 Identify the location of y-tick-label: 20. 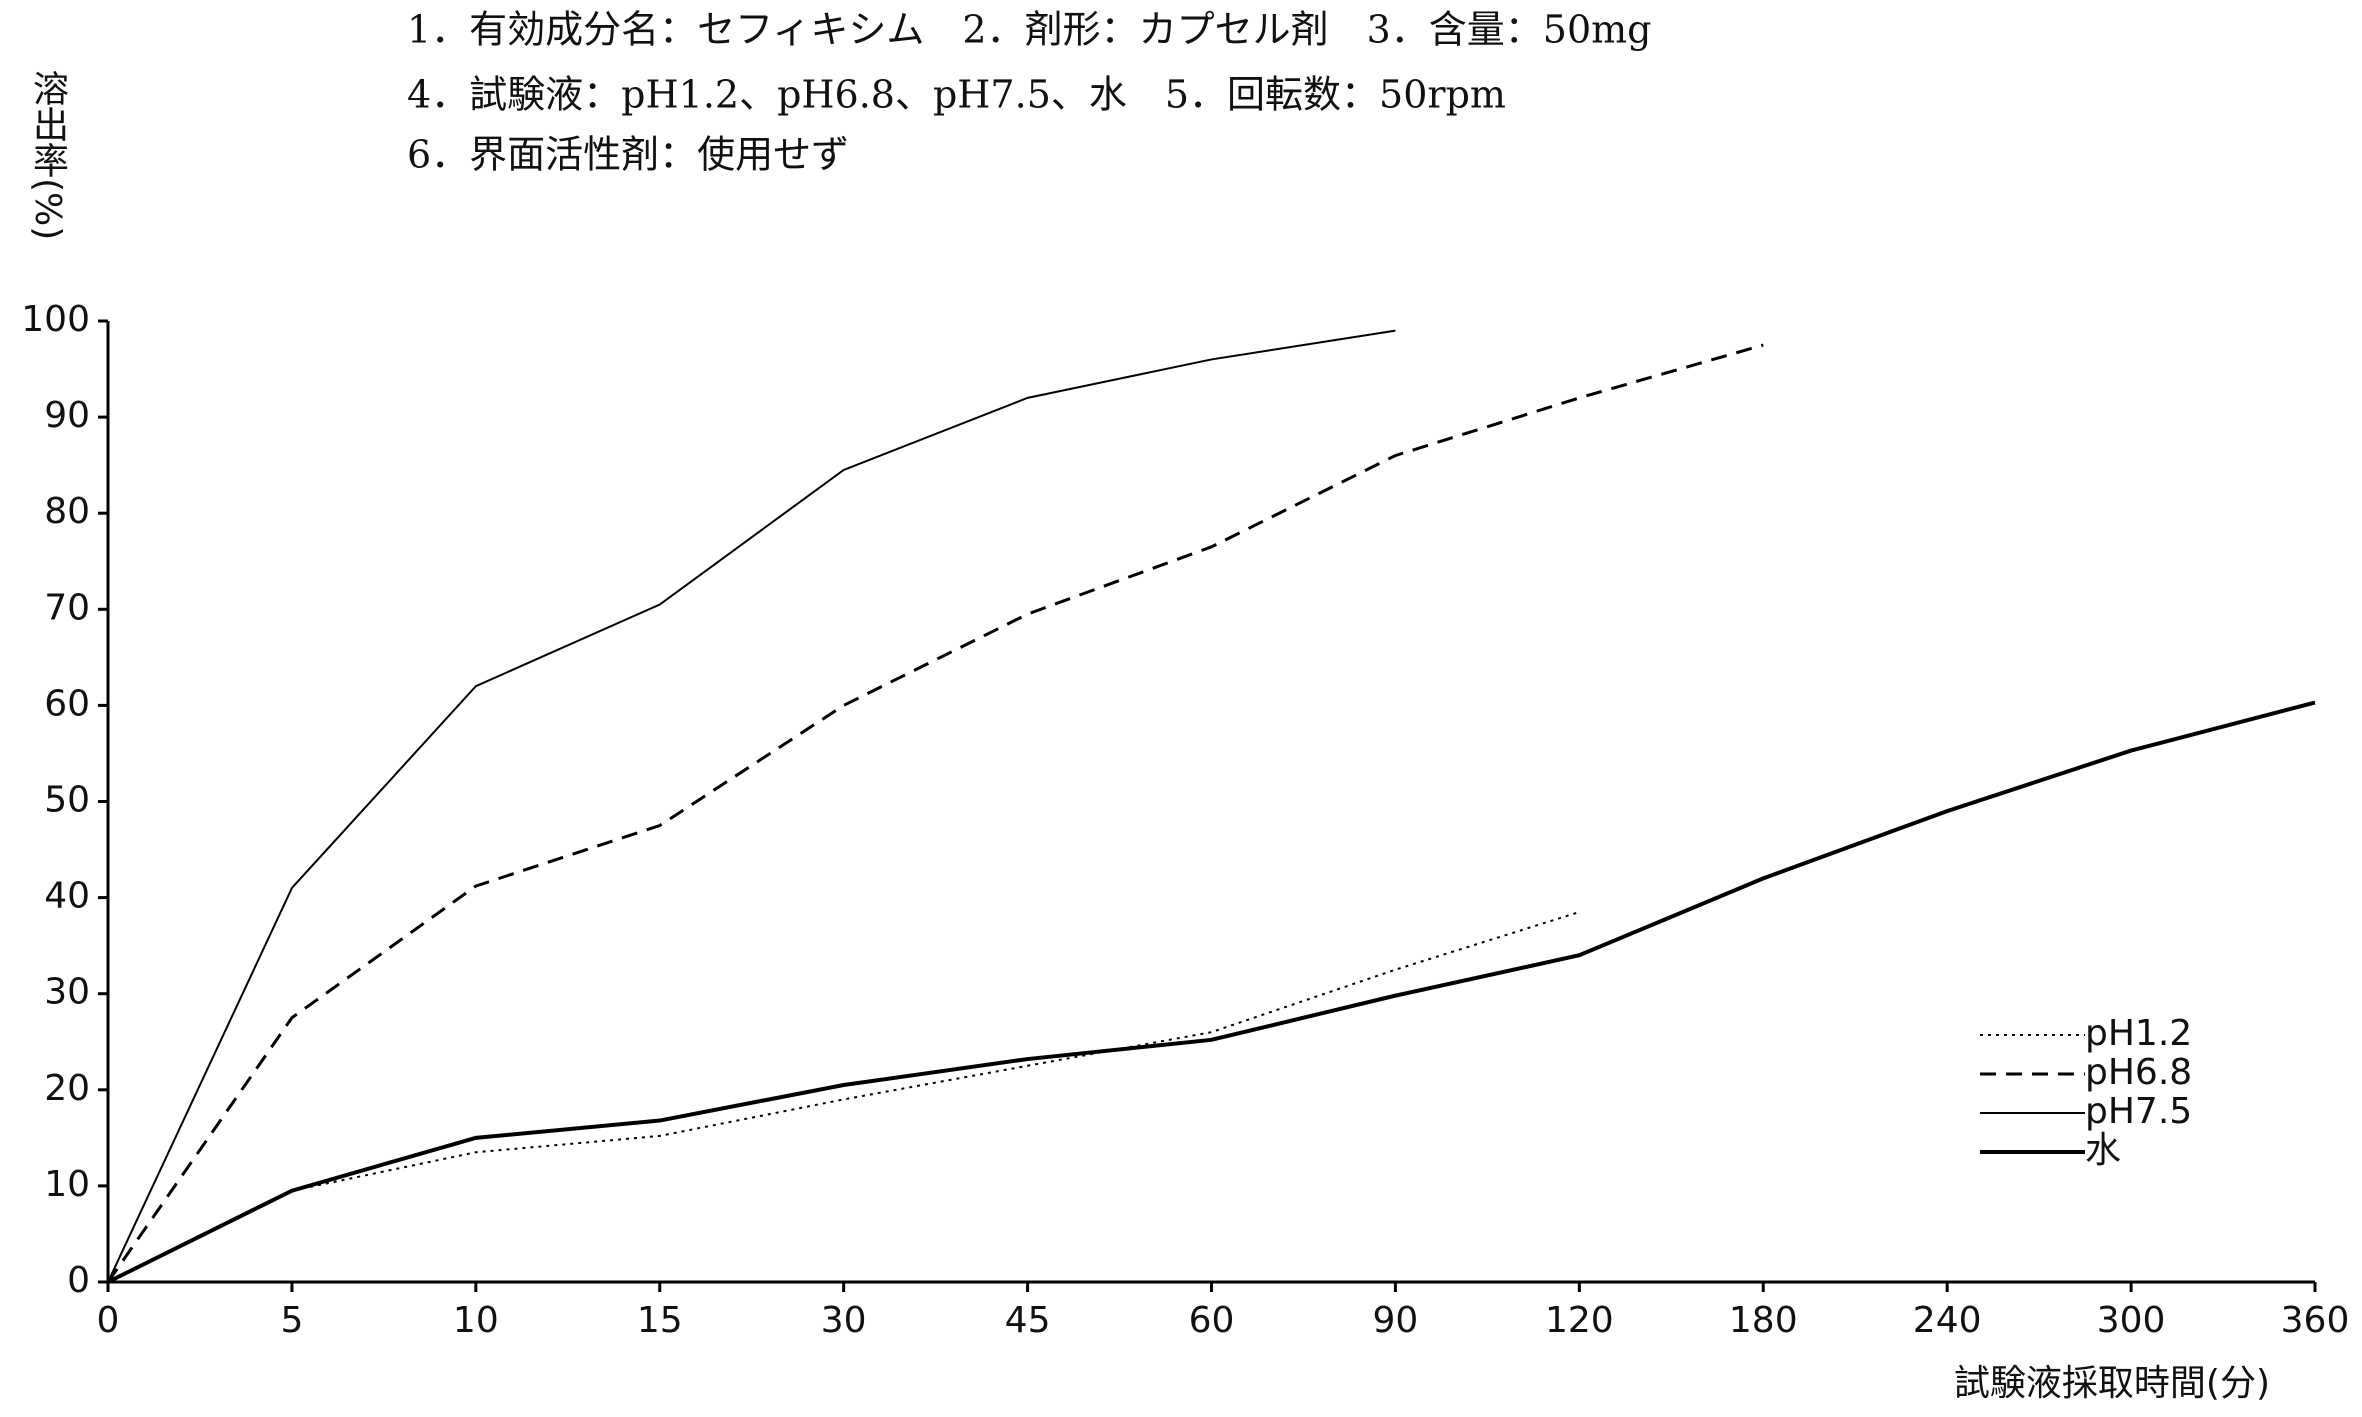
(67, 1088).